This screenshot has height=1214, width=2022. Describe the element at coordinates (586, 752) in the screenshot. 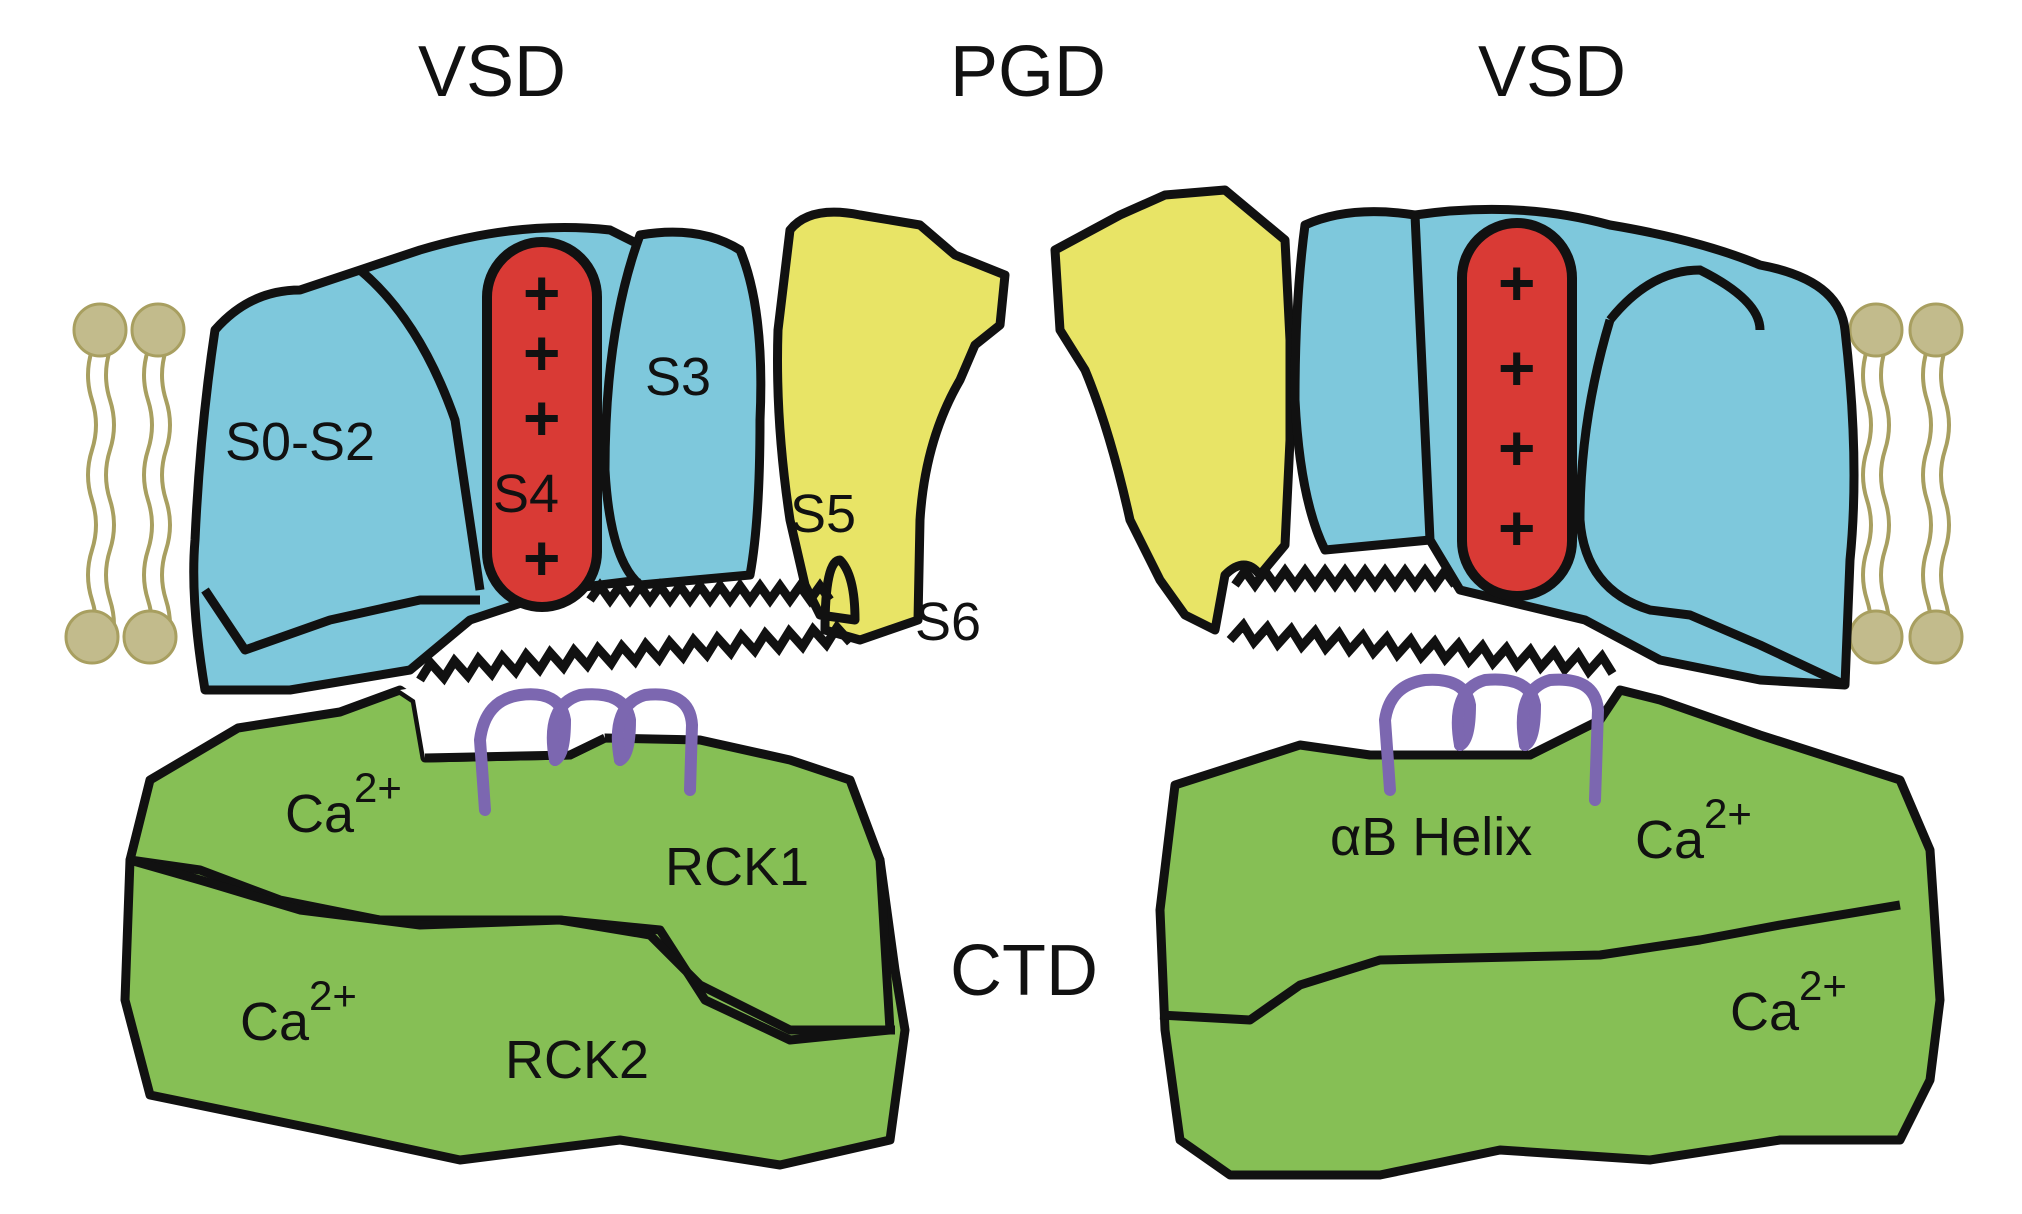

I see `alpha-b-helix-left` at that location.